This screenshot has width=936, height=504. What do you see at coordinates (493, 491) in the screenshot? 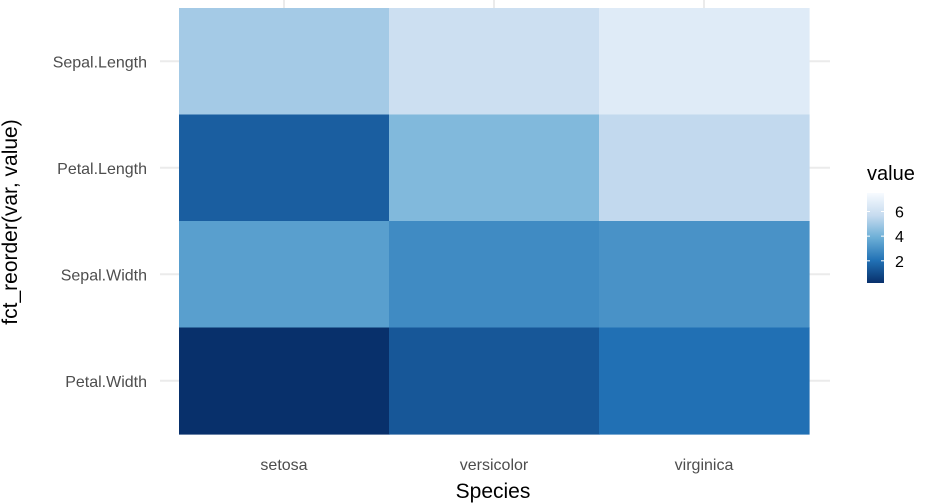
I see `x-axis-title: Species` at bounding box center [493, 491].